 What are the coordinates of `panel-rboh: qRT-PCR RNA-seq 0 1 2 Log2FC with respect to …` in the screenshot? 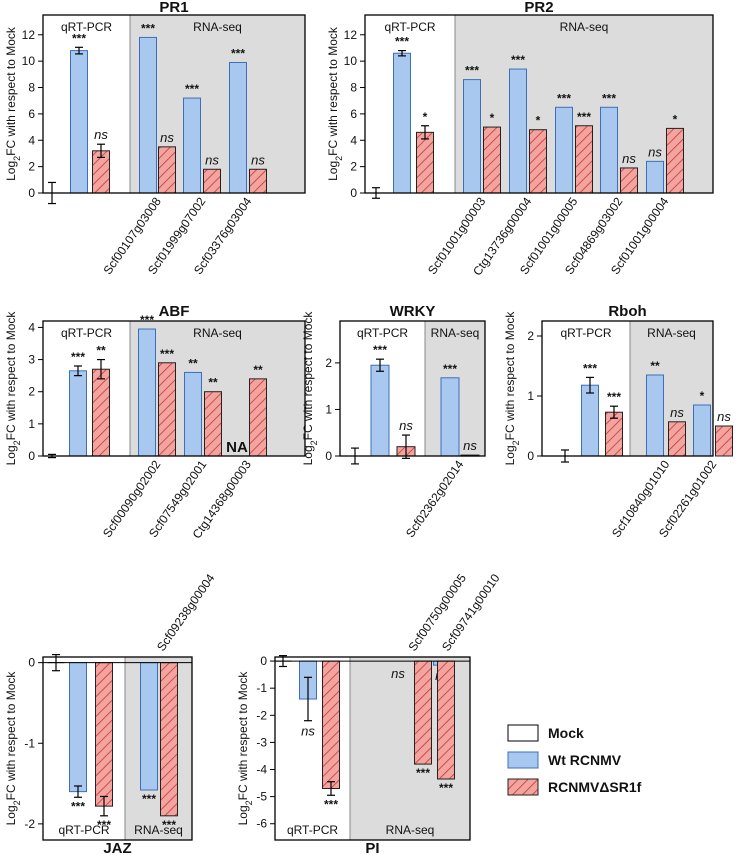 It's located at (618, 421).